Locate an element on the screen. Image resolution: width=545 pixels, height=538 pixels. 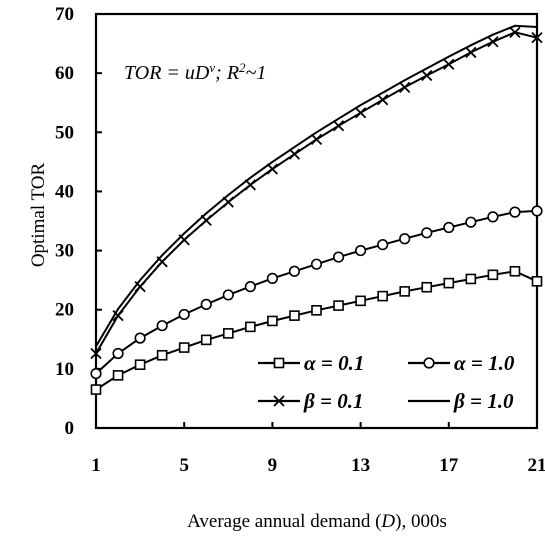
legend-item-4: β = 1.0 is located at coordinates (461, 401).